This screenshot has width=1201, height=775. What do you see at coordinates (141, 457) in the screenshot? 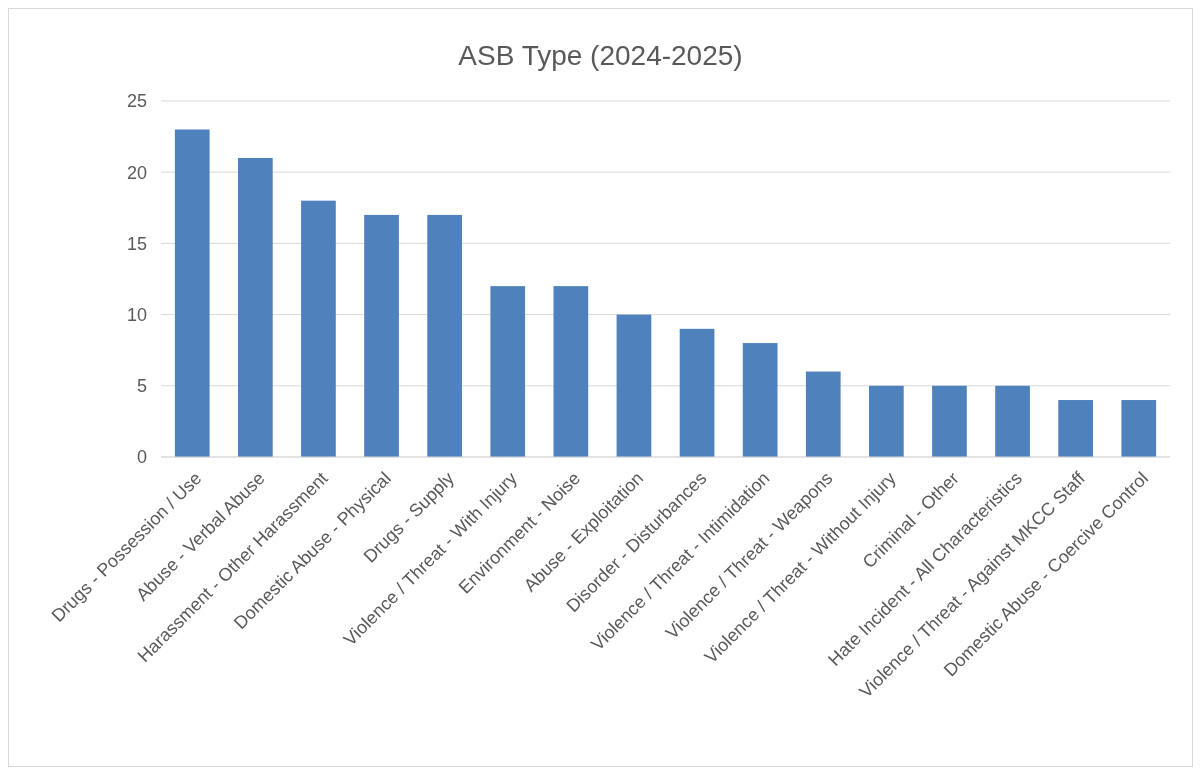
I see `y-tick-label: 0` at bounding box center [141, 457].